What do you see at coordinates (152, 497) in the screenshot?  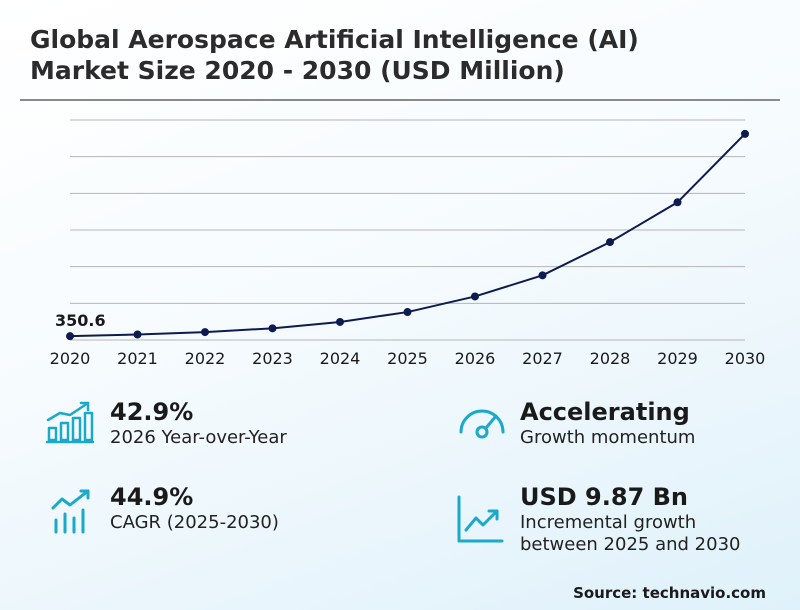 I see `stat-cagr-value: 44.9%` at bounding box center [152, 497].